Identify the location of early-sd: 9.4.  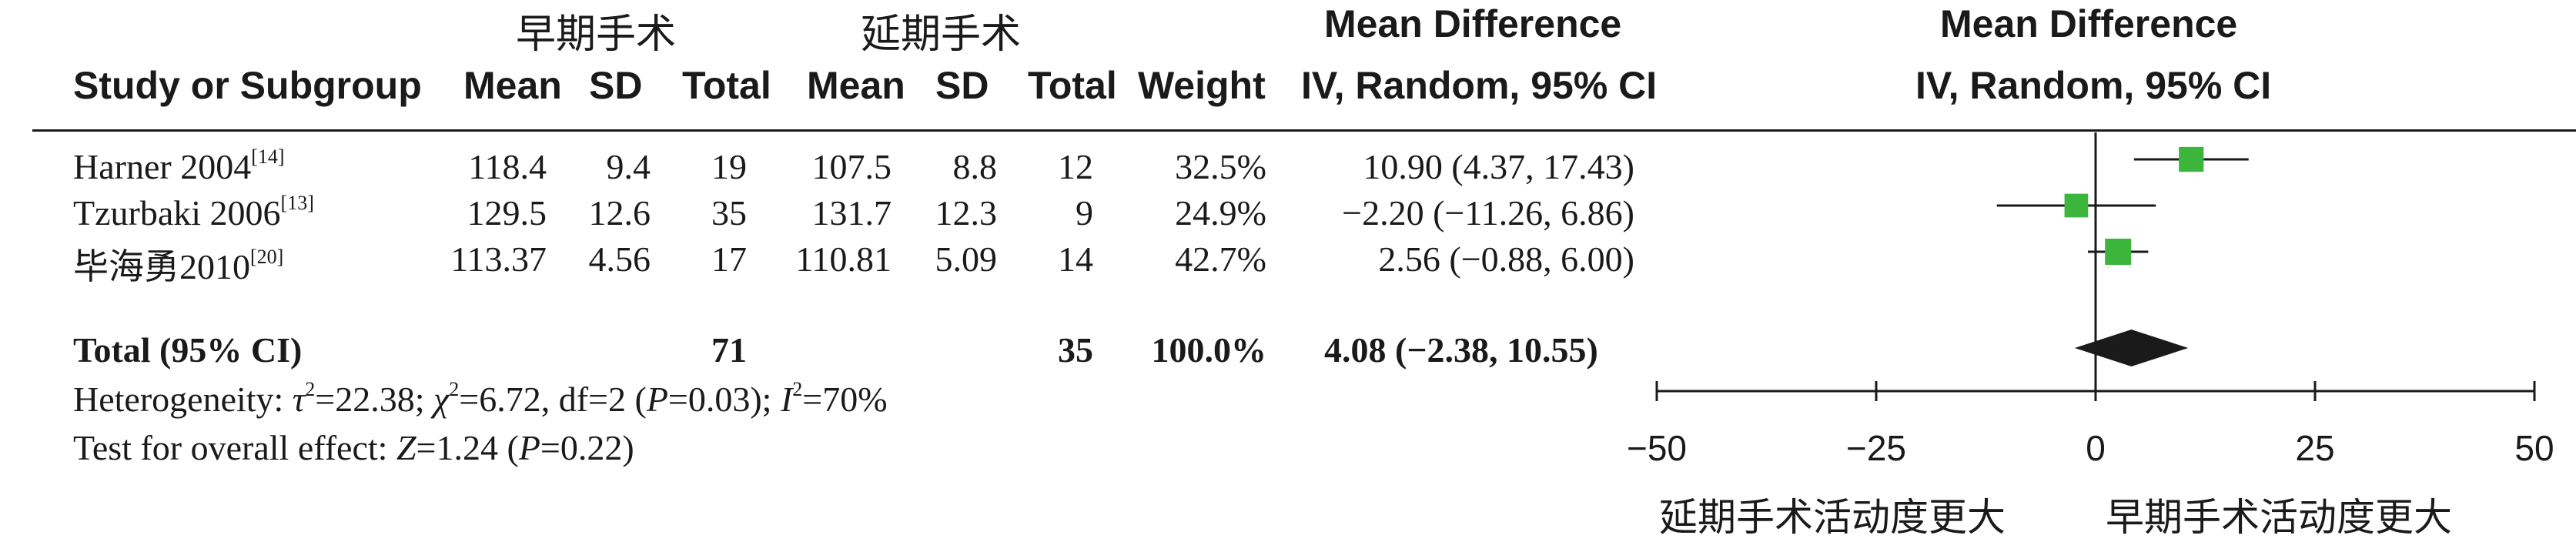
(628, 166).